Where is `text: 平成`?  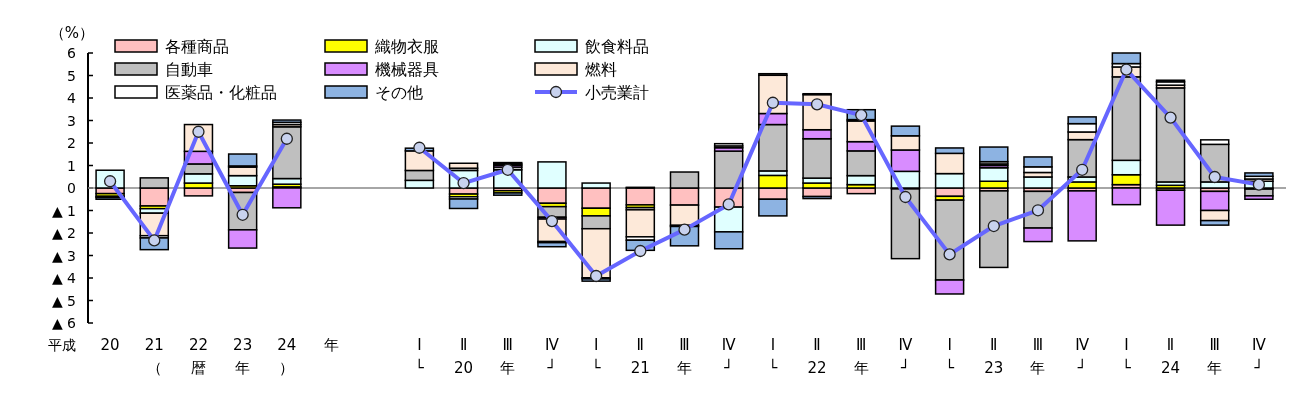 text: 平成 is located at coordinates (62, 345).